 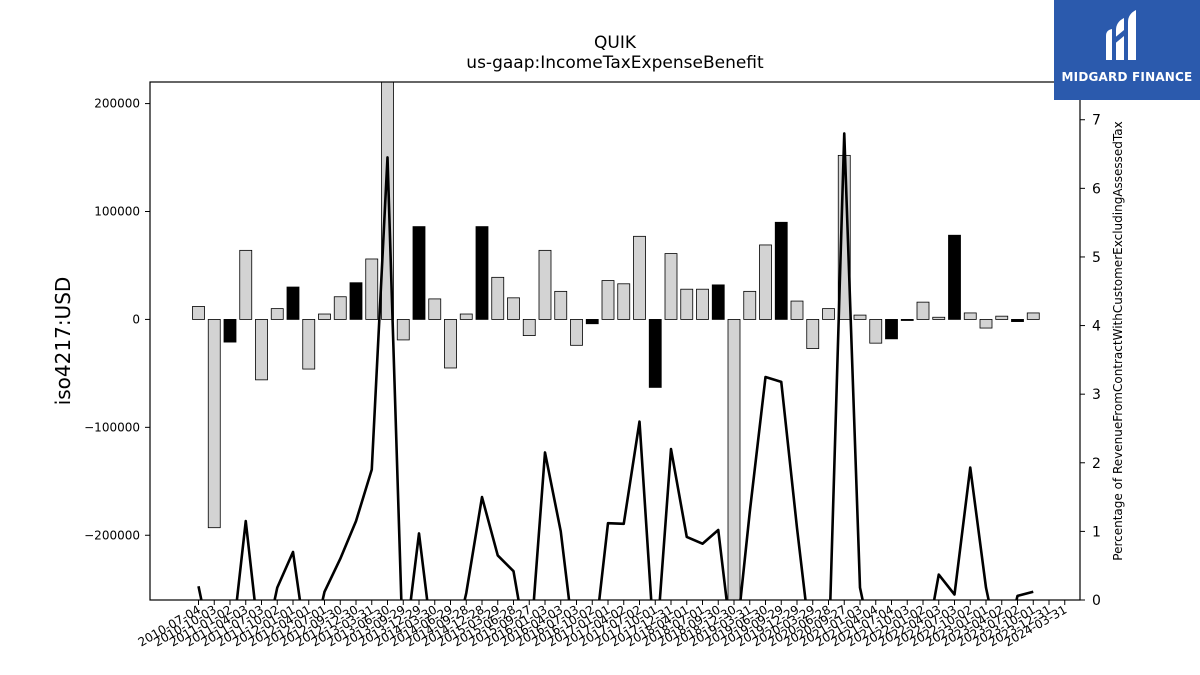 I want to click on logo-mark-icon, so click(x=1121, y=35).